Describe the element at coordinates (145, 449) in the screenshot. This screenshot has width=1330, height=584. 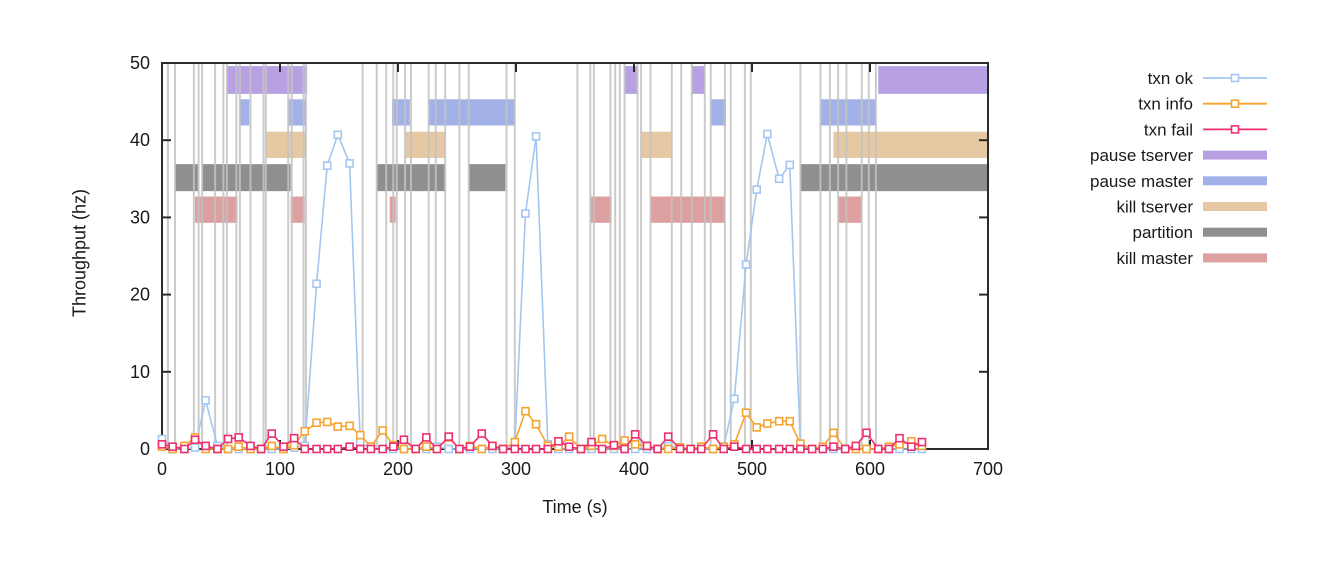
I see `y-tick-label: 0` at that location.